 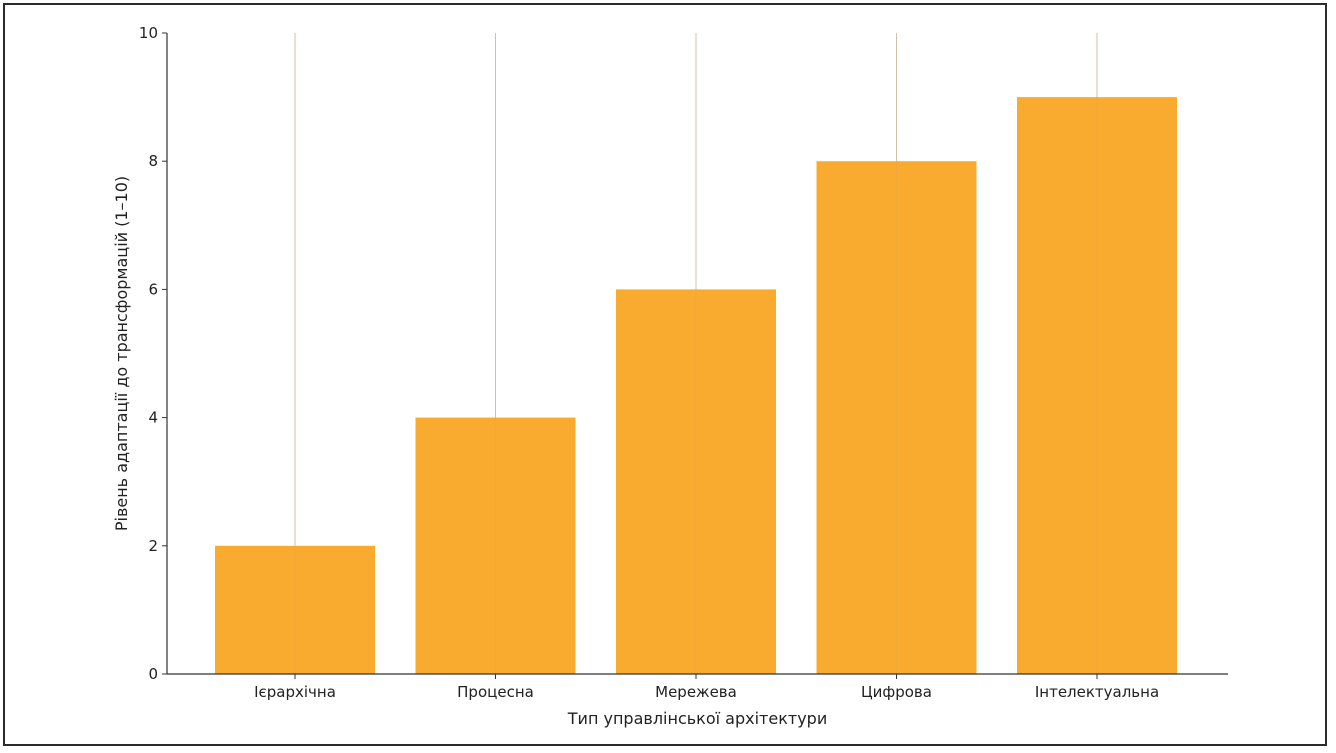 I want to click on x-tick-label: Цифрова, so click(x=896, y=692).